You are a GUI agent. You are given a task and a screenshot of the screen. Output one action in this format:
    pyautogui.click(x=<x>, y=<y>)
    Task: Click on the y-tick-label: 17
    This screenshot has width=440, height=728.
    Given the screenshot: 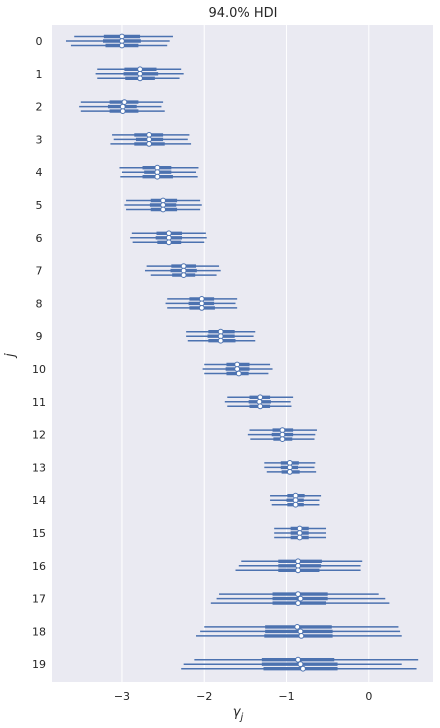 What is the action you would take?
    pyautogui.click(x=39, y=599)
    